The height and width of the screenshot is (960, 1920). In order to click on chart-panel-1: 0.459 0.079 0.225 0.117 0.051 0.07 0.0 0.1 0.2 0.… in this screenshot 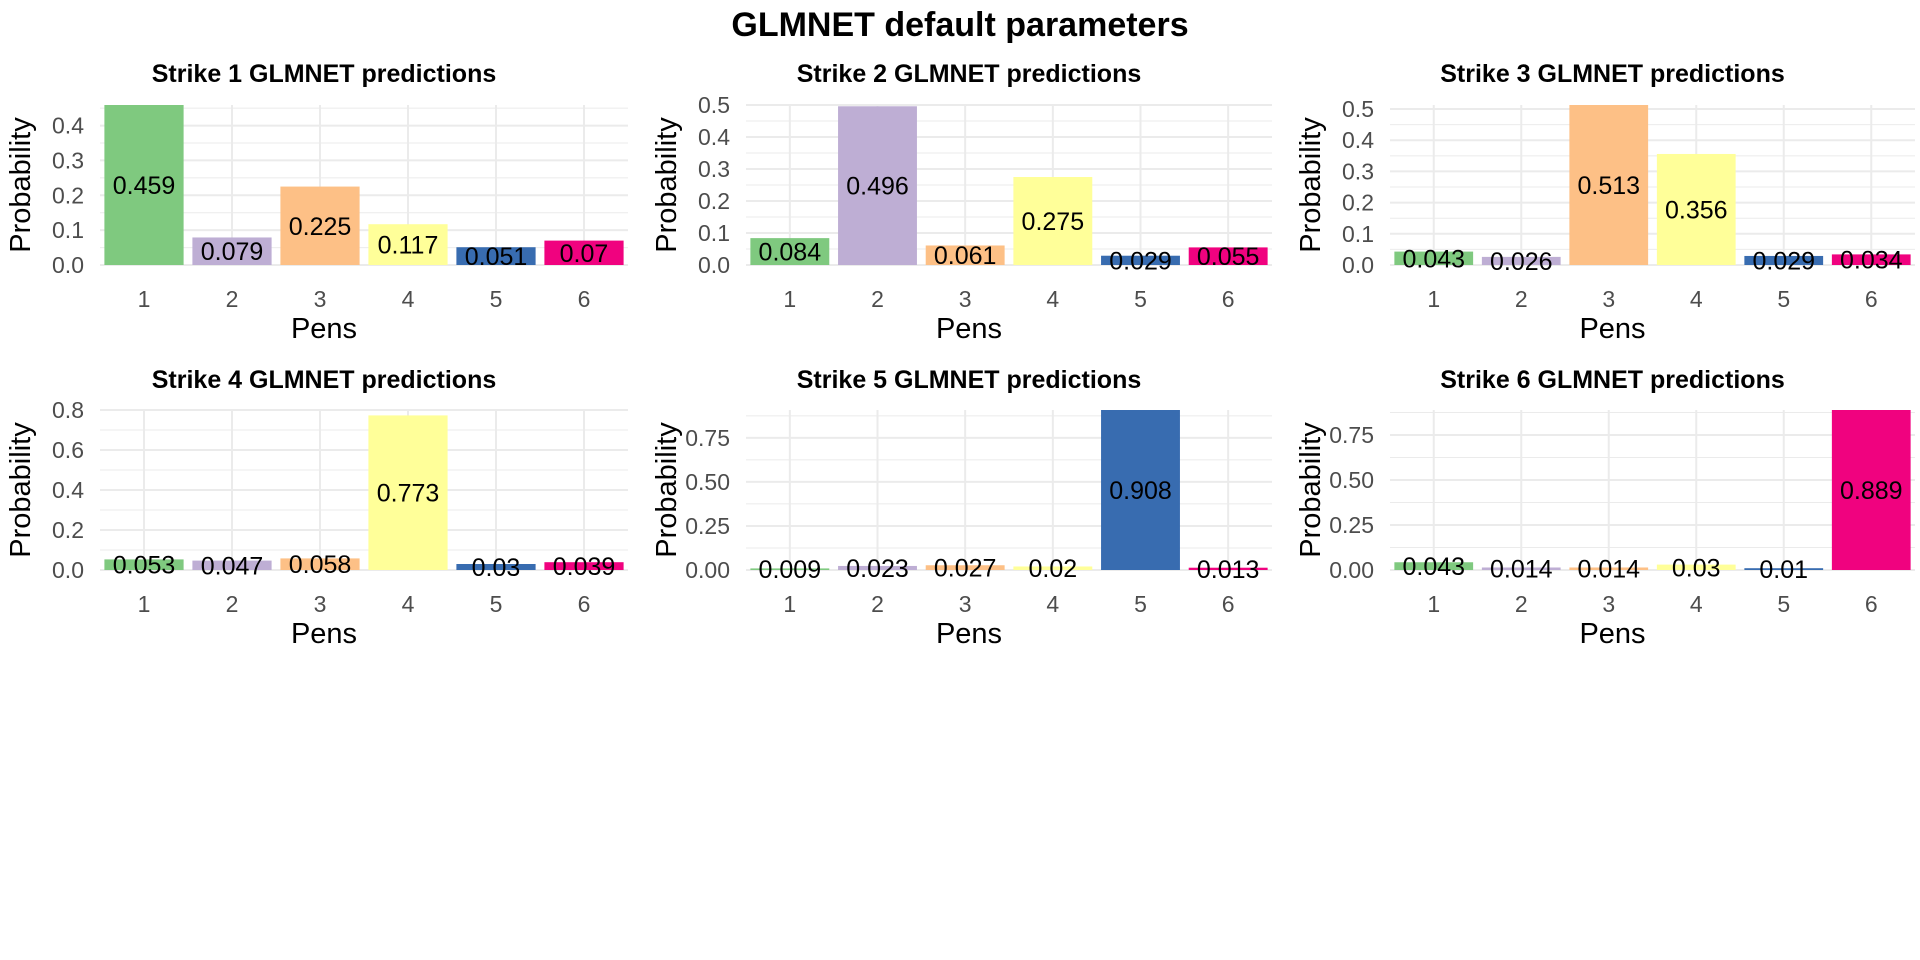, I will do `click(316, 202)`.